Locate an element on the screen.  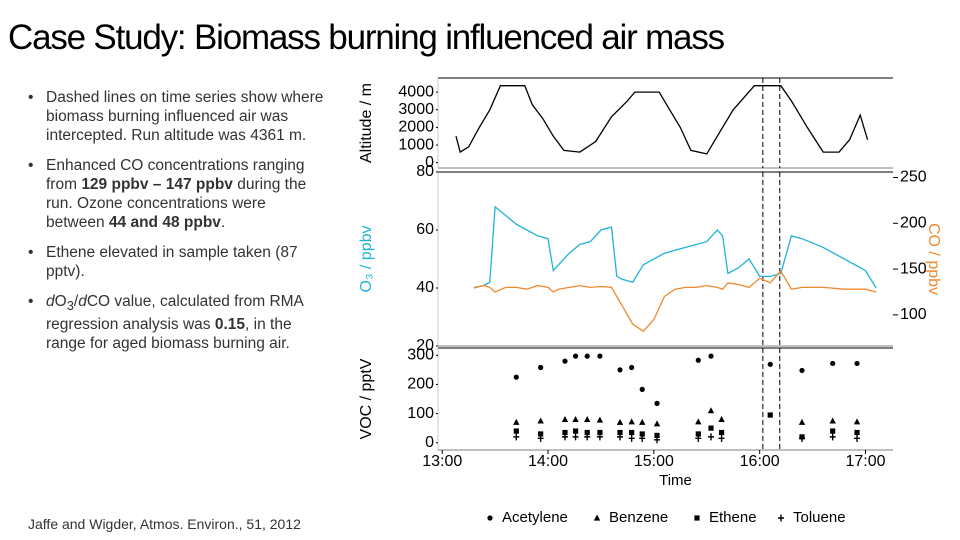
legend-label: Ethene is located at coordinates (733, 517).